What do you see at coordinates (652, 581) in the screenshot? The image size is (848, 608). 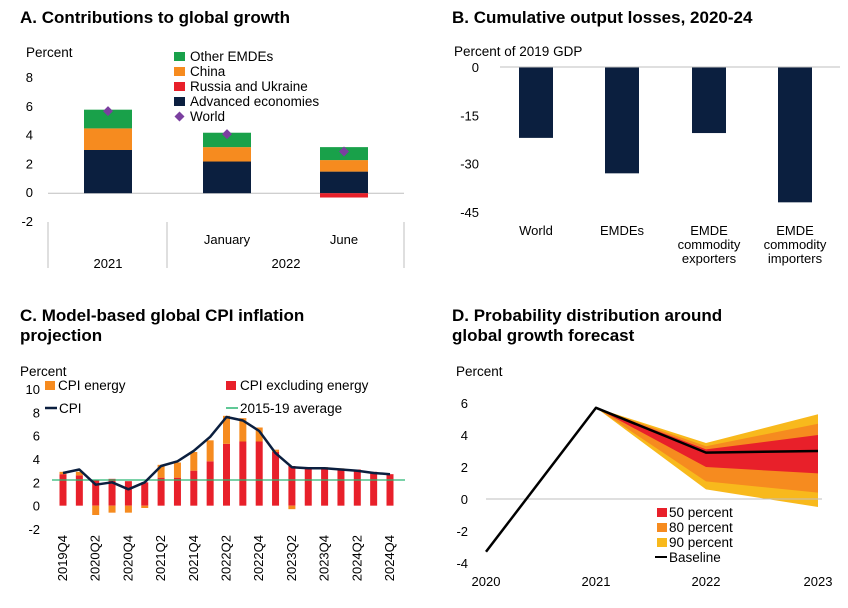 I see `panel-d-x-ticks: 2020 2021 2022 2023` at bounding box center [652, 581].